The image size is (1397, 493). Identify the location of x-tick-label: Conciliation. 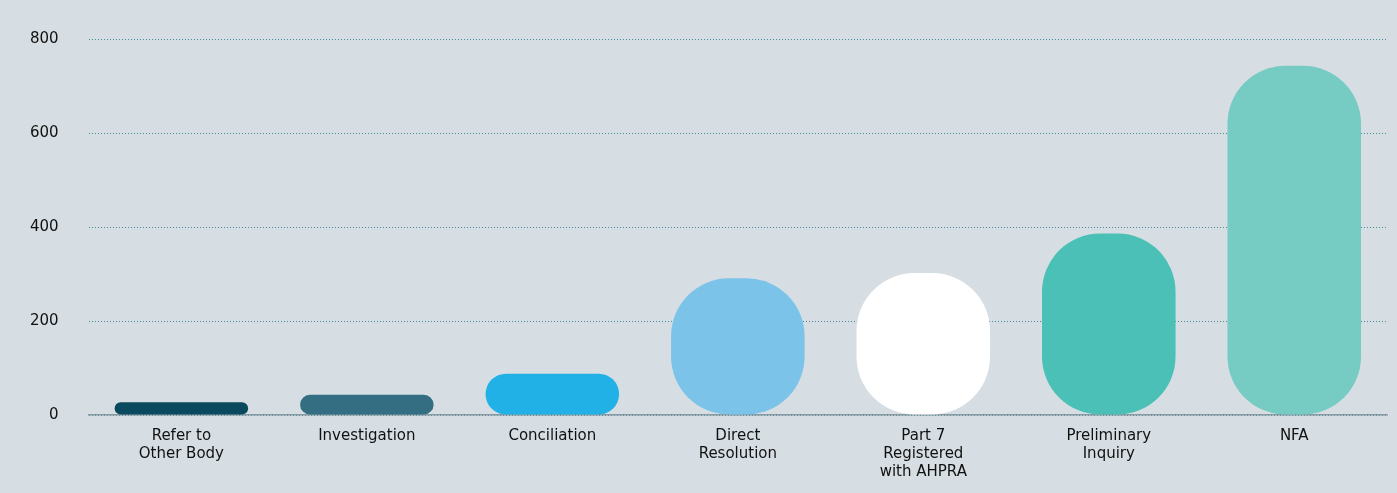
(552, 434).